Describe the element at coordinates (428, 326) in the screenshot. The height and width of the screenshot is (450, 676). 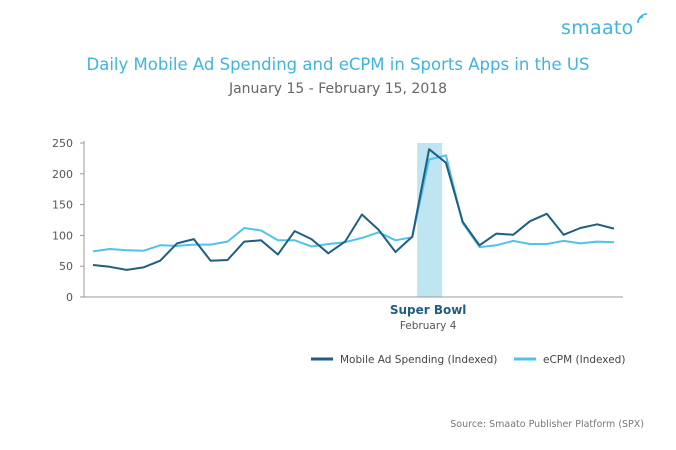
I see `annotation-subtitle: February 4` at that location.